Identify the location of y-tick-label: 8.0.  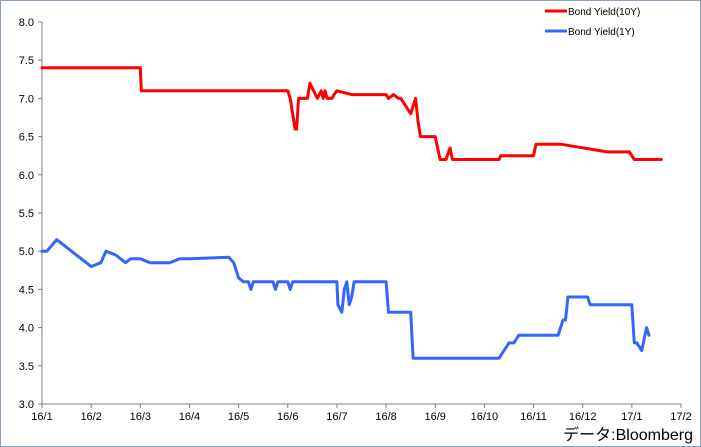
(26, 23).